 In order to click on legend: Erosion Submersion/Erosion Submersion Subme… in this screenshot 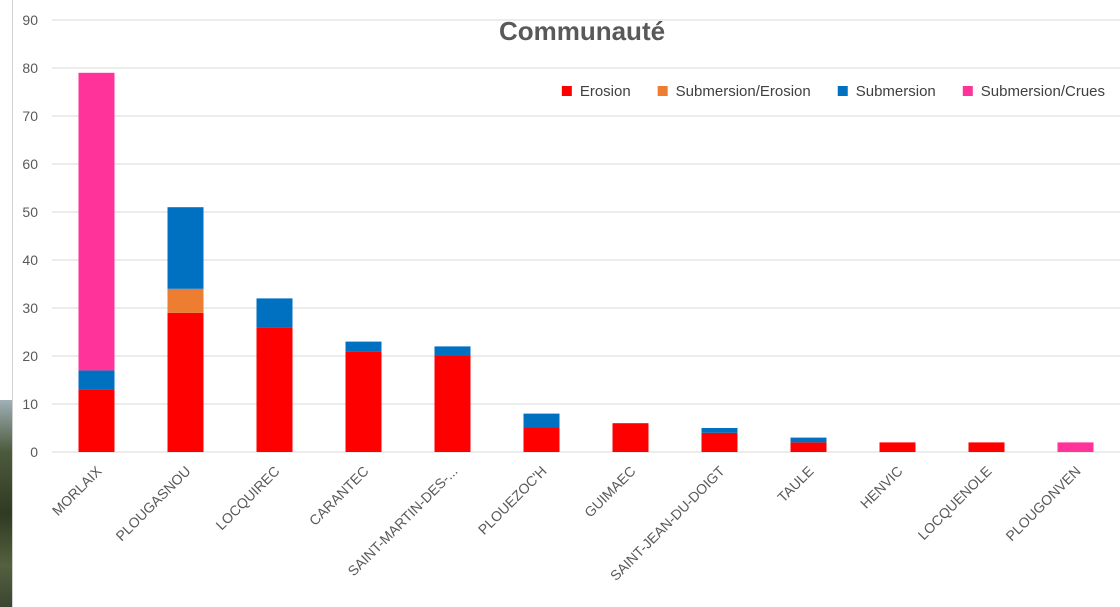, I will do `click(833, 91)`.